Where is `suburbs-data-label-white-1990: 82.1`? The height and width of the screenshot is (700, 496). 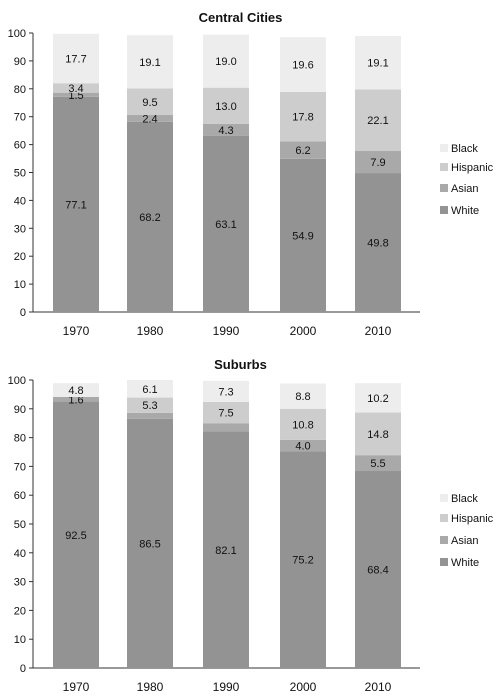 suburbs-data-label-white-1990: 82.1 is located at coordinates (225, 551).